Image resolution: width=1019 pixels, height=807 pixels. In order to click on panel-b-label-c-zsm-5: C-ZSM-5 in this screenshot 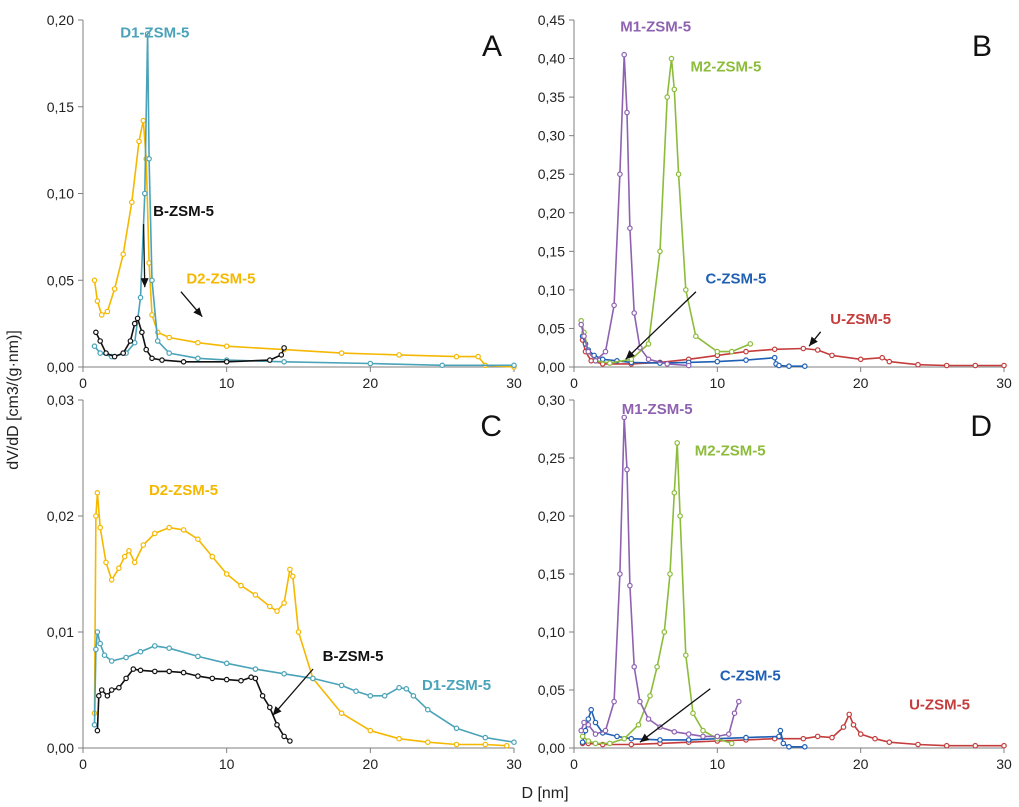, I will do `click(736, 279)`.